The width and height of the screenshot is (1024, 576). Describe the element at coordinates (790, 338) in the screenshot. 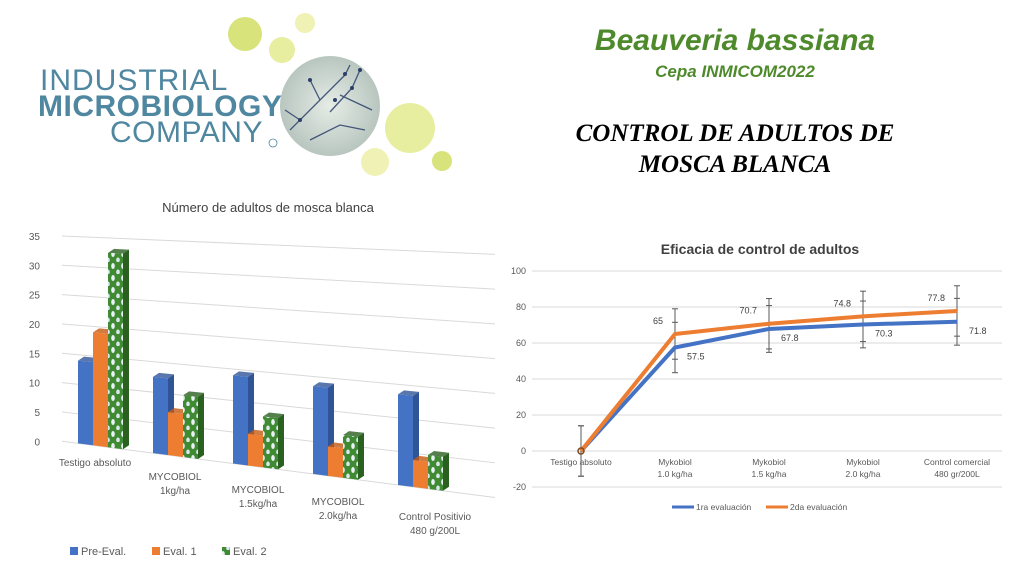

I see `data-label: 67.8` at that location.